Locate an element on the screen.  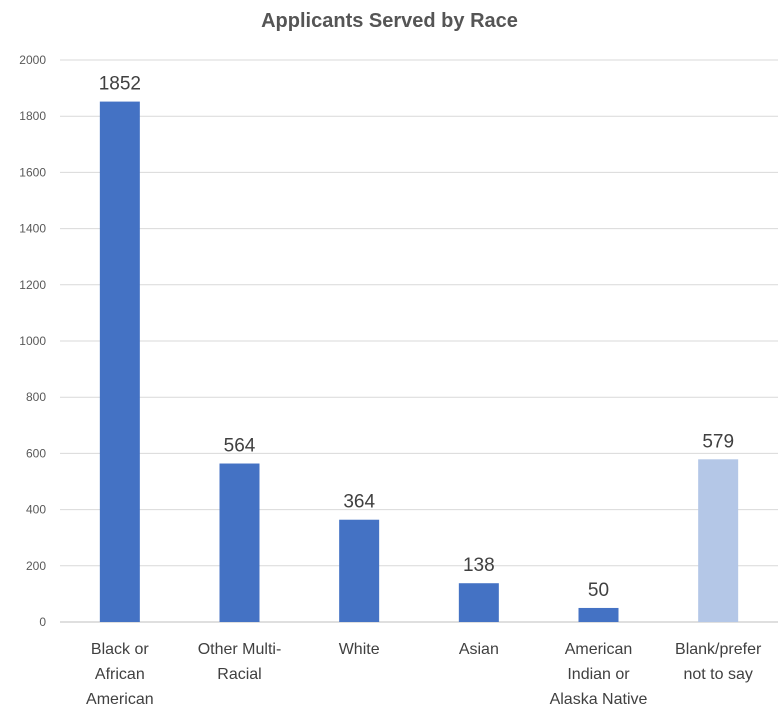
data-label: 50 is located at coordinates (598, 590).